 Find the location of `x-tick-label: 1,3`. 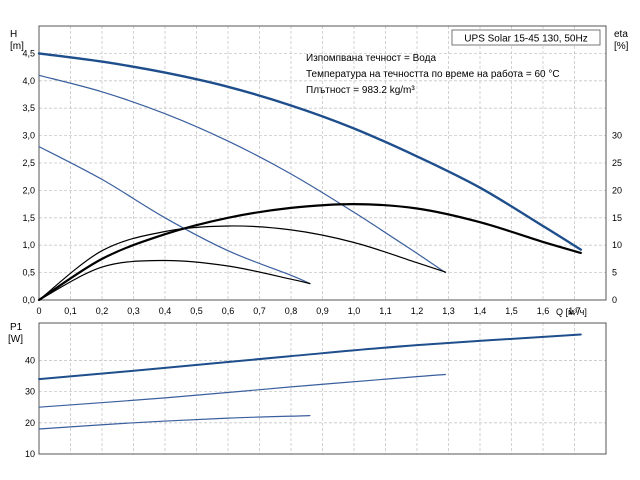

x-tick-label: 1,3 is located at coordinates (448, 311).